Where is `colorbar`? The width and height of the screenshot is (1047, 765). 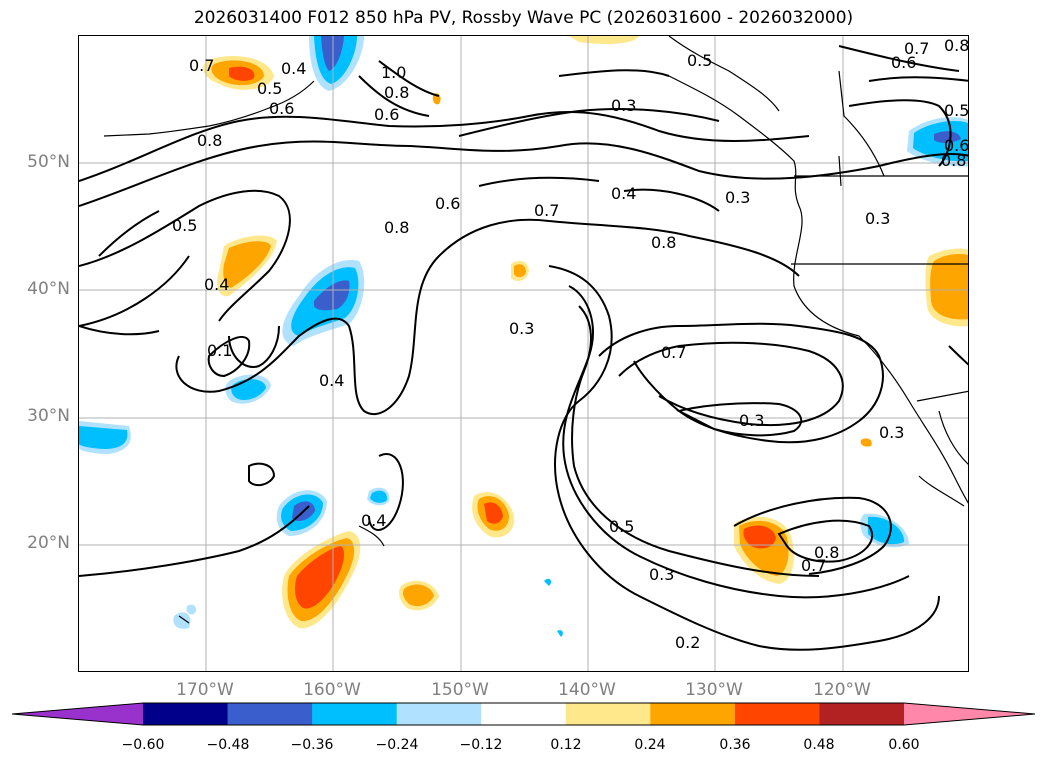
colorbar is located at coordinates (523, 714).